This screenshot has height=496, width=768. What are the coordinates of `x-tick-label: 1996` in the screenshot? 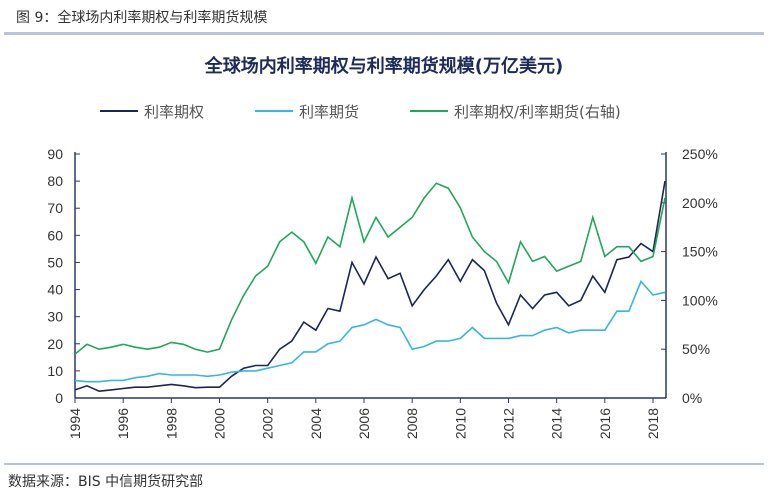 It's located at (123, 423).